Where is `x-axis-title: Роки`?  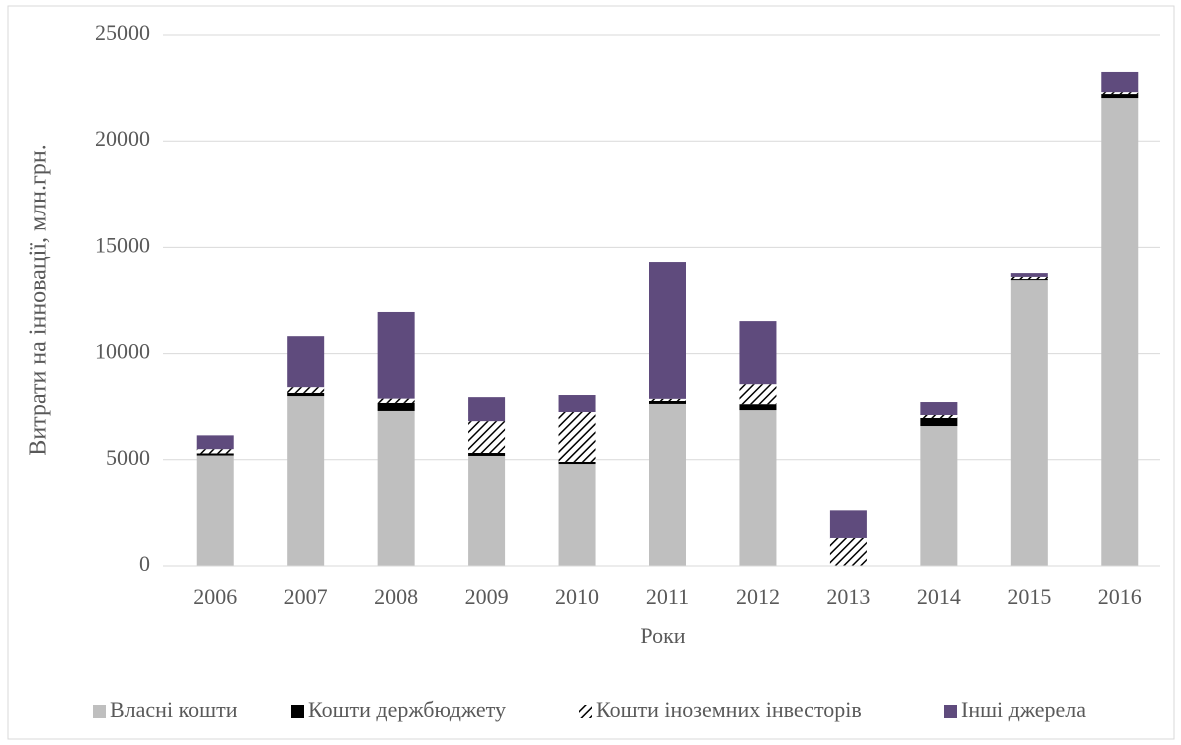 x-axis-title: Роки is located at coordinates (662, 635).